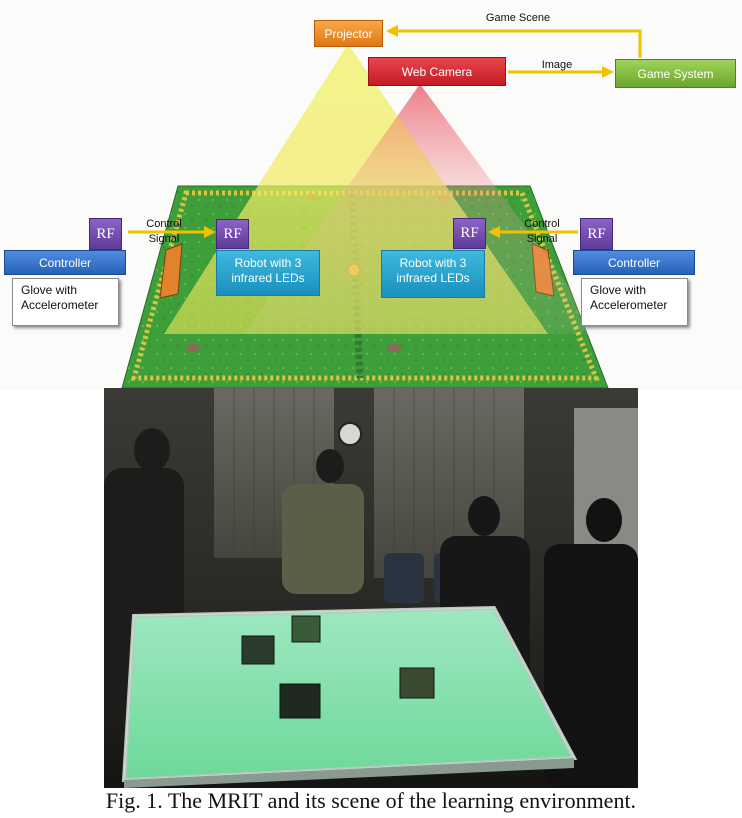 The width and height of the screenshot is (742, 818). What do you see at coordinates (634, 302) in the screenshot?
I see `glove-box-right: Glove with Accelerometer` at bounding box center [634, 302].